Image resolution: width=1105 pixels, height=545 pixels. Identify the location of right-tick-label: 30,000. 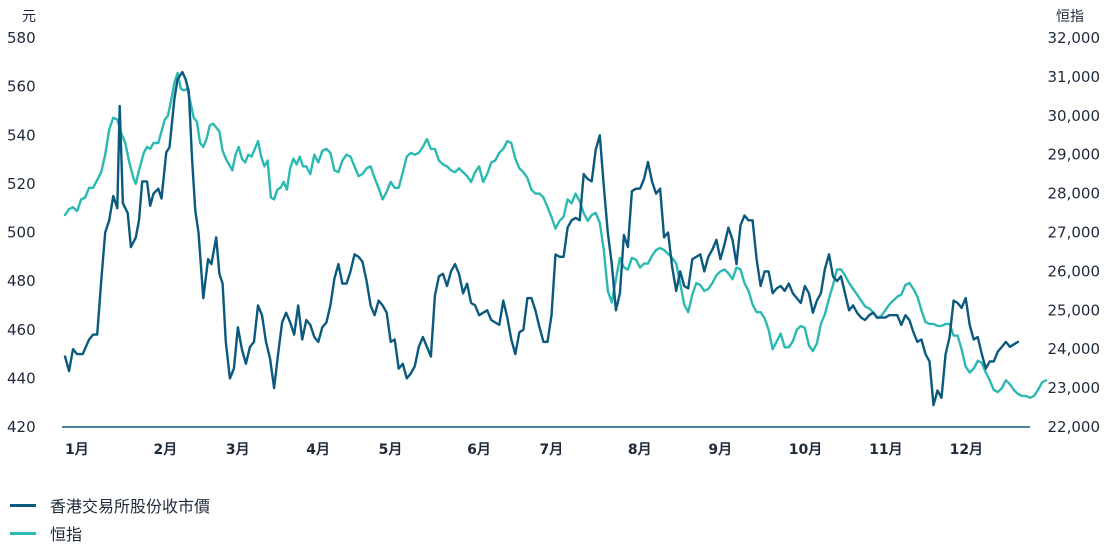
(1074, 116).